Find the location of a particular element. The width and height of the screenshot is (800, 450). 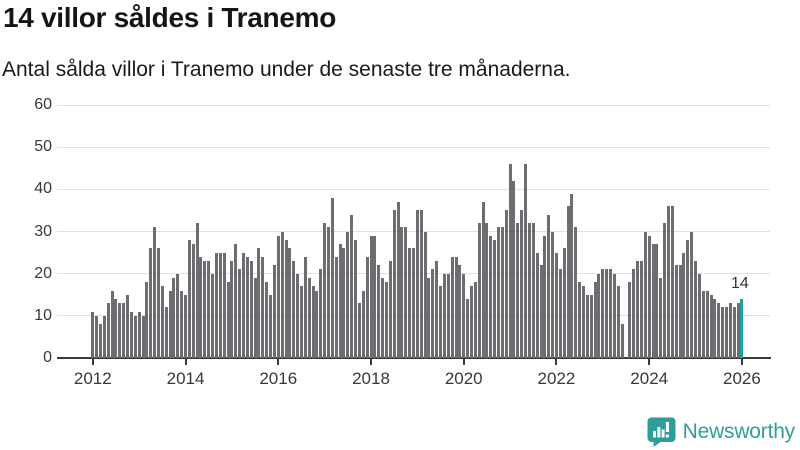

newsworthy-logo: Newsworthy is located at coordinates (721, 432).